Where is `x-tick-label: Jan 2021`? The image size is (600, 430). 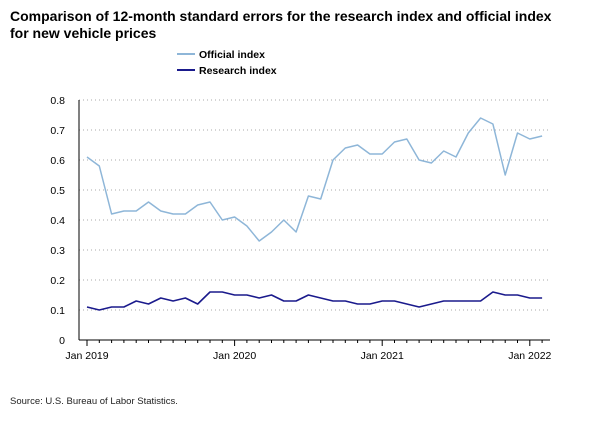 x-tick-label: Jan 2021 is located at coordinates (382, 356).